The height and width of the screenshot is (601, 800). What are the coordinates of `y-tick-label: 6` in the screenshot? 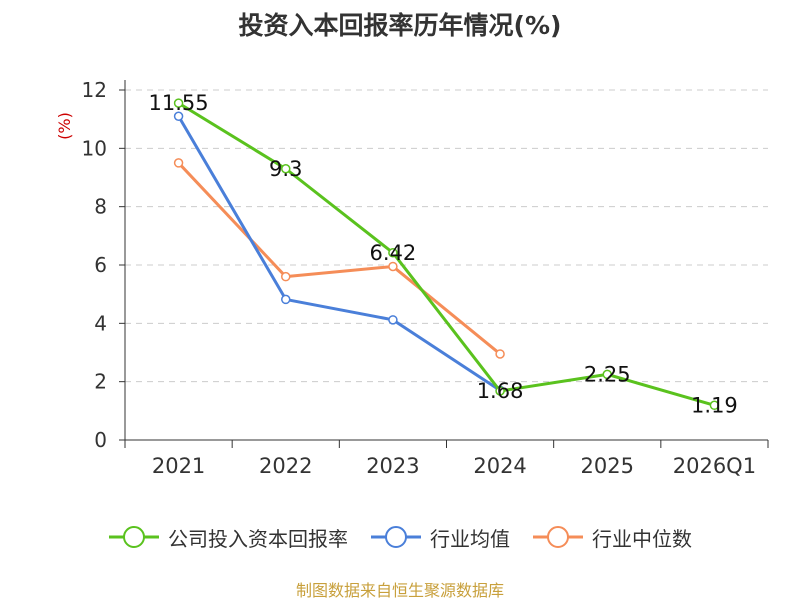 It's located at (100, 265).